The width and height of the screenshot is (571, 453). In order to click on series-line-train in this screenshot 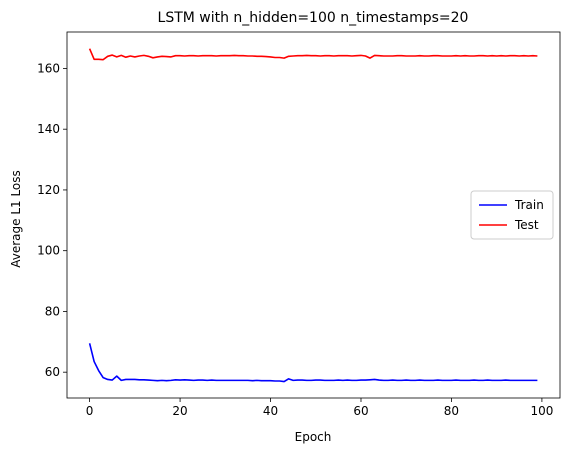, I will do `click(313, 363)`.